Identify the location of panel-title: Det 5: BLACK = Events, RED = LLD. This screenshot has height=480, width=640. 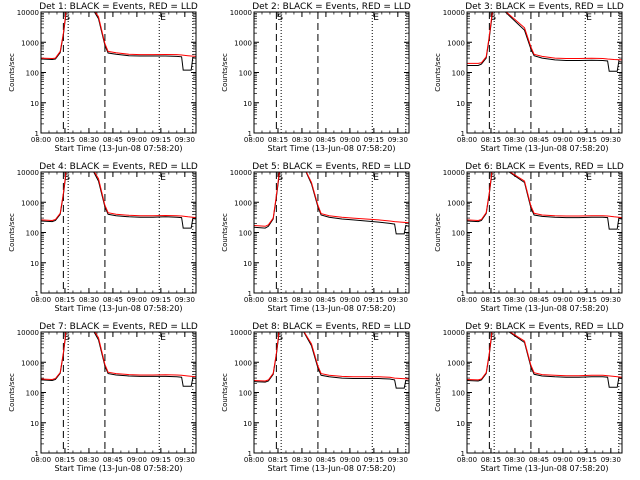
(331, 167).